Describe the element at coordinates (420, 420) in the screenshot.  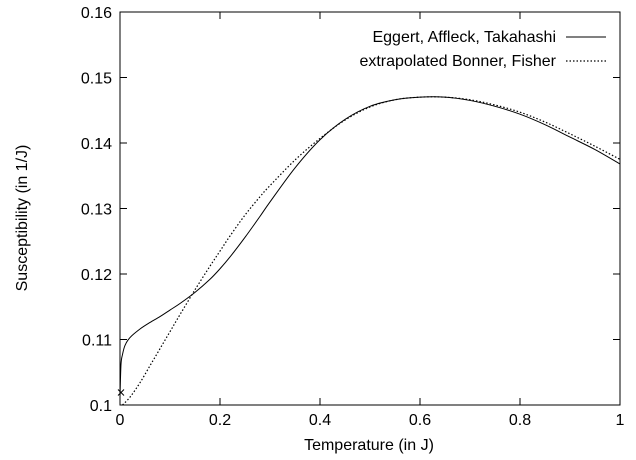
I see `x-tick-label: 0.6` at that location.